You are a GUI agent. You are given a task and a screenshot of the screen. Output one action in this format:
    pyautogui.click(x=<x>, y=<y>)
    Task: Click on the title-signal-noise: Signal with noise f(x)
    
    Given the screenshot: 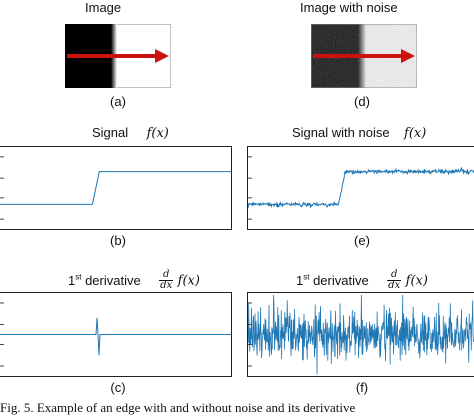 What is the action you would take?
    pyautogui.click(x=359, y=133)
    